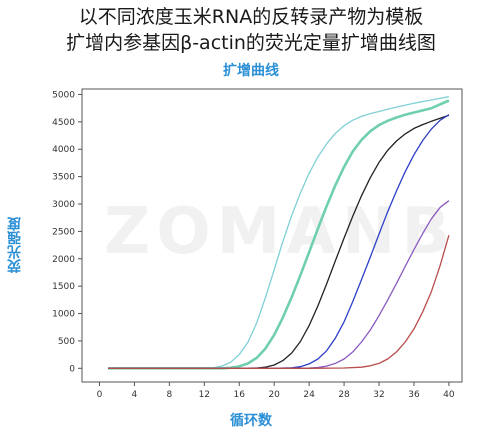 The image size is (502, 433). I want to click on x-tick-label: 36, so click(414, 395).